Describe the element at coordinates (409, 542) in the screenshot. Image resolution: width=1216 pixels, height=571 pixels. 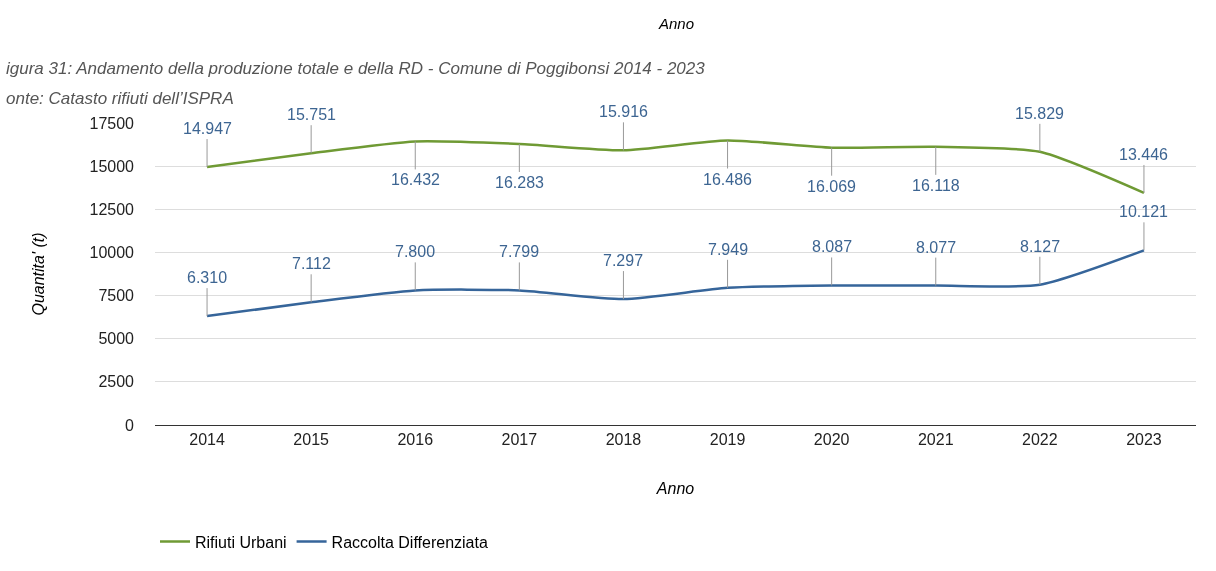
I see `legend-label: Raccolta Differenziata` at that location.